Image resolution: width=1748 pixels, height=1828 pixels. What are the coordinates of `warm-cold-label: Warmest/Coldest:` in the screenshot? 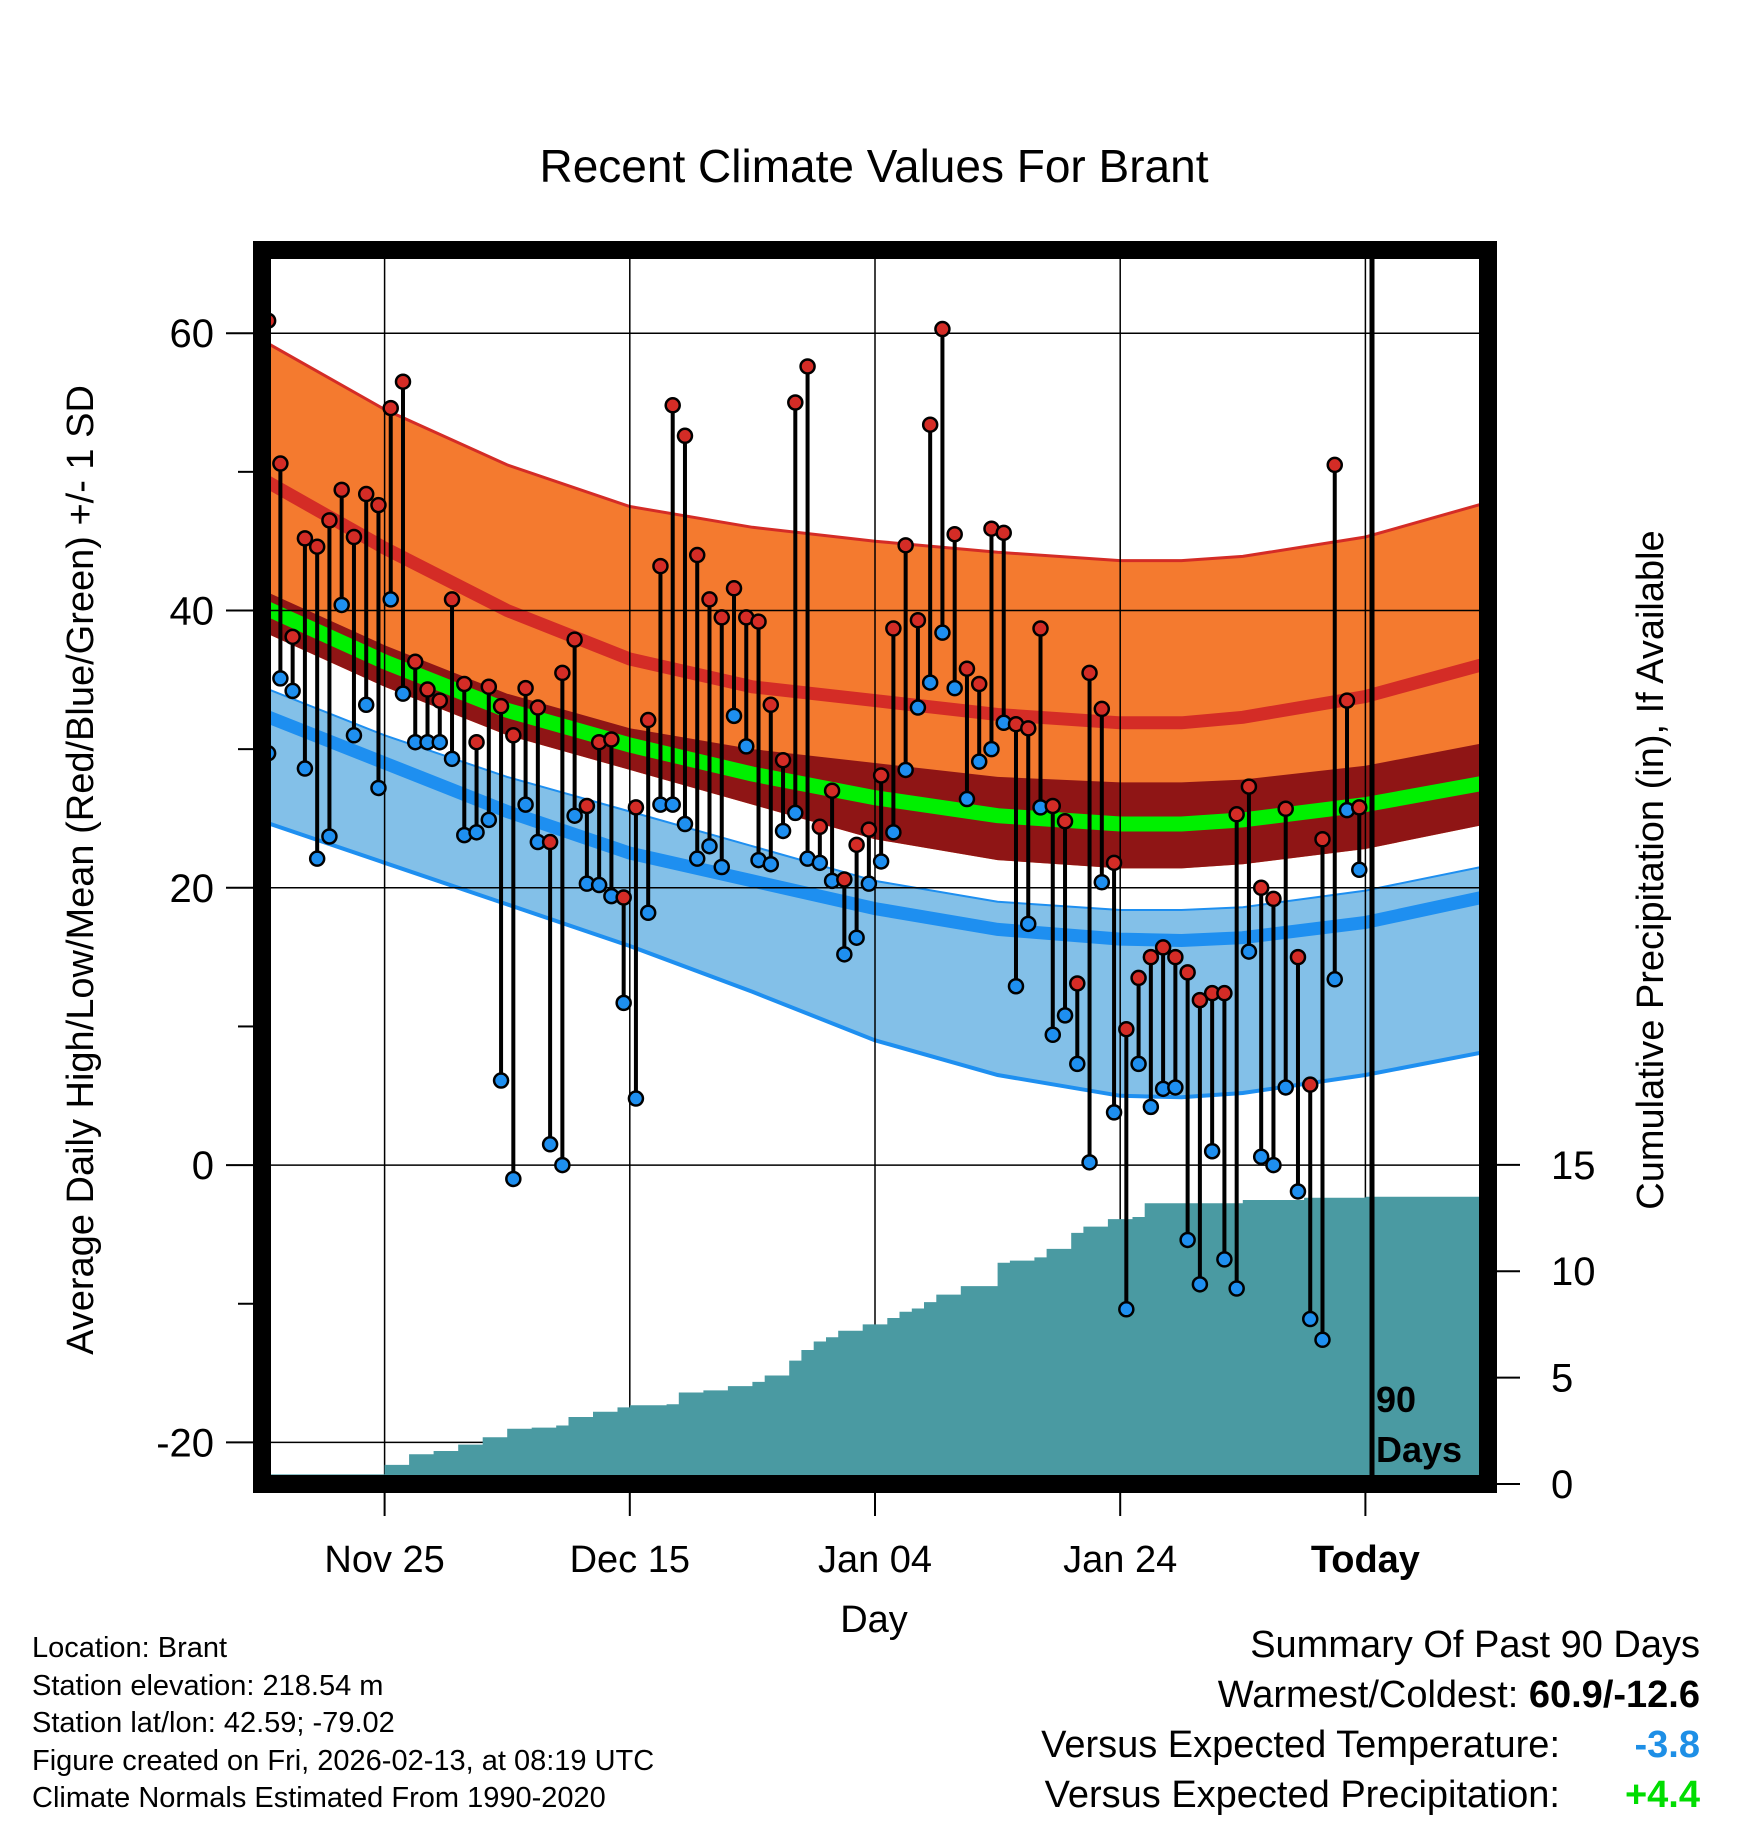 It's located at (1368, 1695).